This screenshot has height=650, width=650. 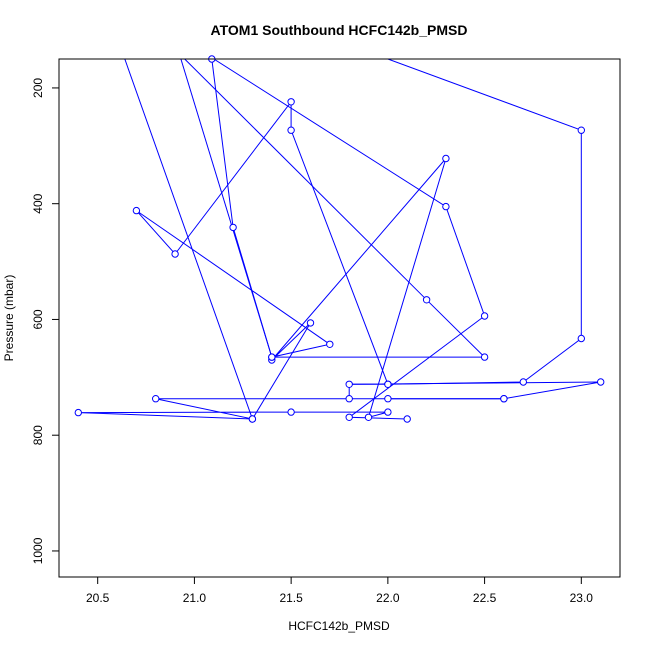 I want to click on x-axis-label: HCFC142b_PMSD, so click(x=339, y=626).